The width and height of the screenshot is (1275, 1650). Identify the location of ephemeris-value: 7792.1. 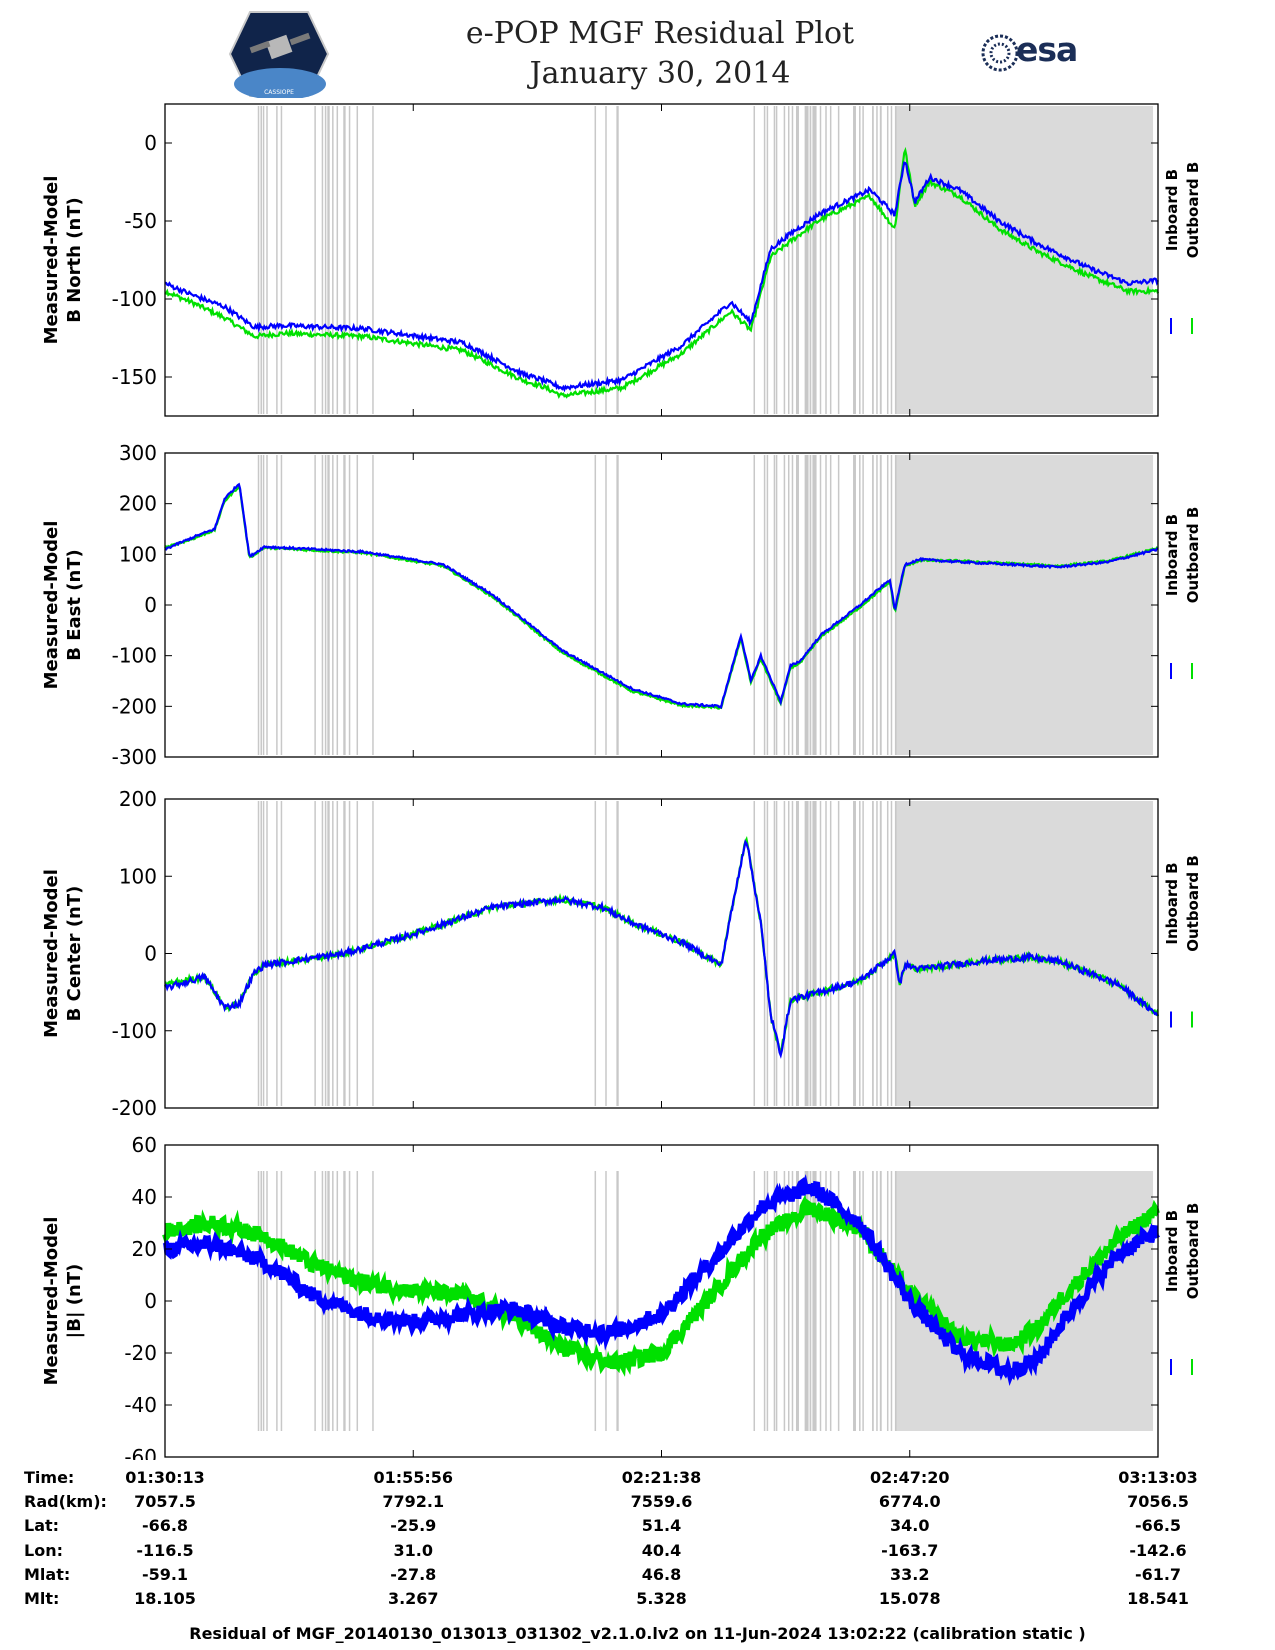
(413, 1501).